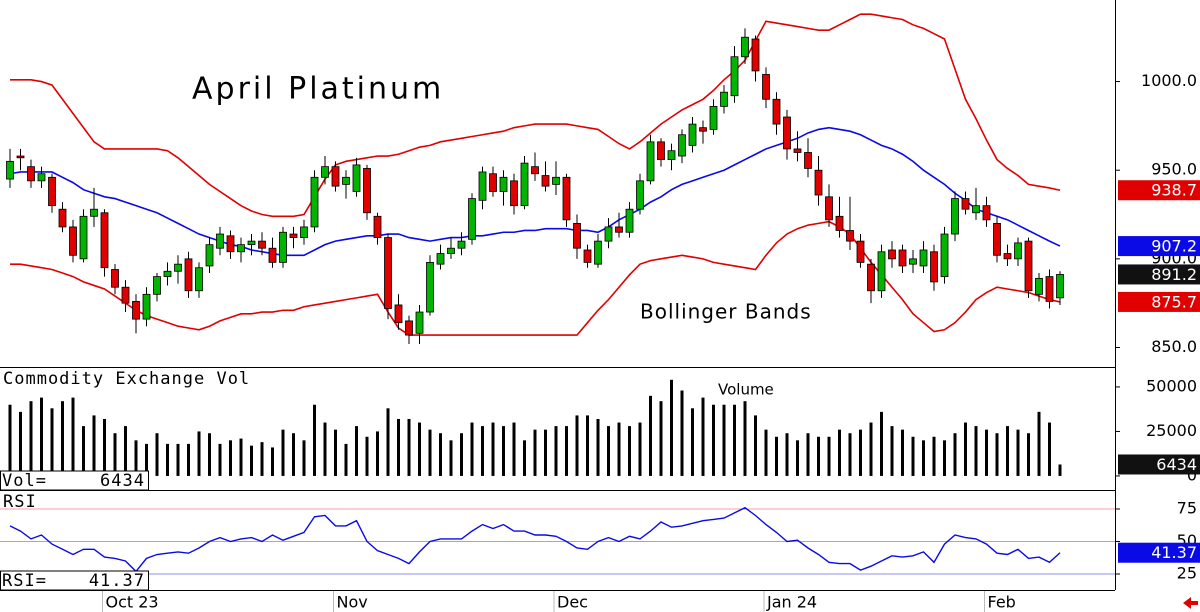 This screenshot has height=612, width=1200. I want to click on y-tick-label: 25000, so click(1171, 430).